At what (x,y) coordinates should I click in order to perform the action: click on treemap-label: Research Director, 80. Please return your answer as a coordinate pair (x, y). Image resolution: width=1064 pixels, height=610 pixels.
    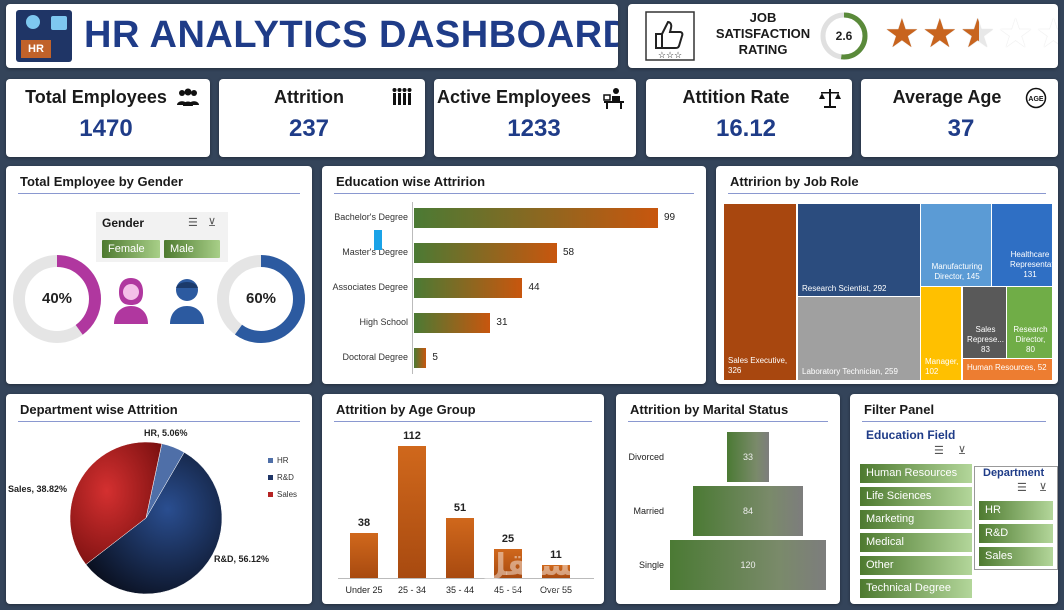
    Looking at the image, I should click on (1030, 339).